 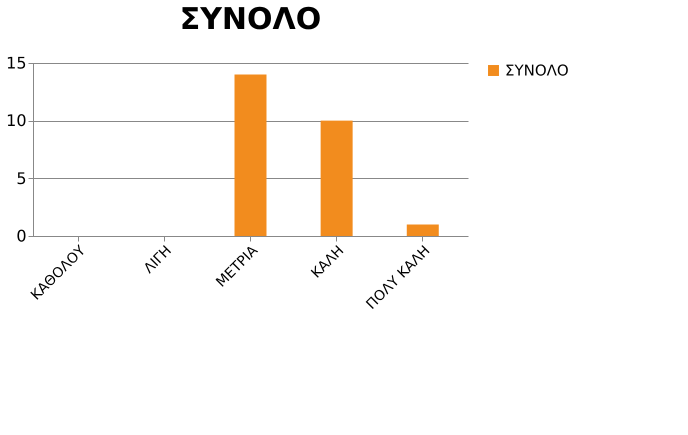 What do you see at coordinates (251, 19) in the screenshot?
I see `chart-title: ΣΥΝΟΛΟ` at bounding box center [251, 19].